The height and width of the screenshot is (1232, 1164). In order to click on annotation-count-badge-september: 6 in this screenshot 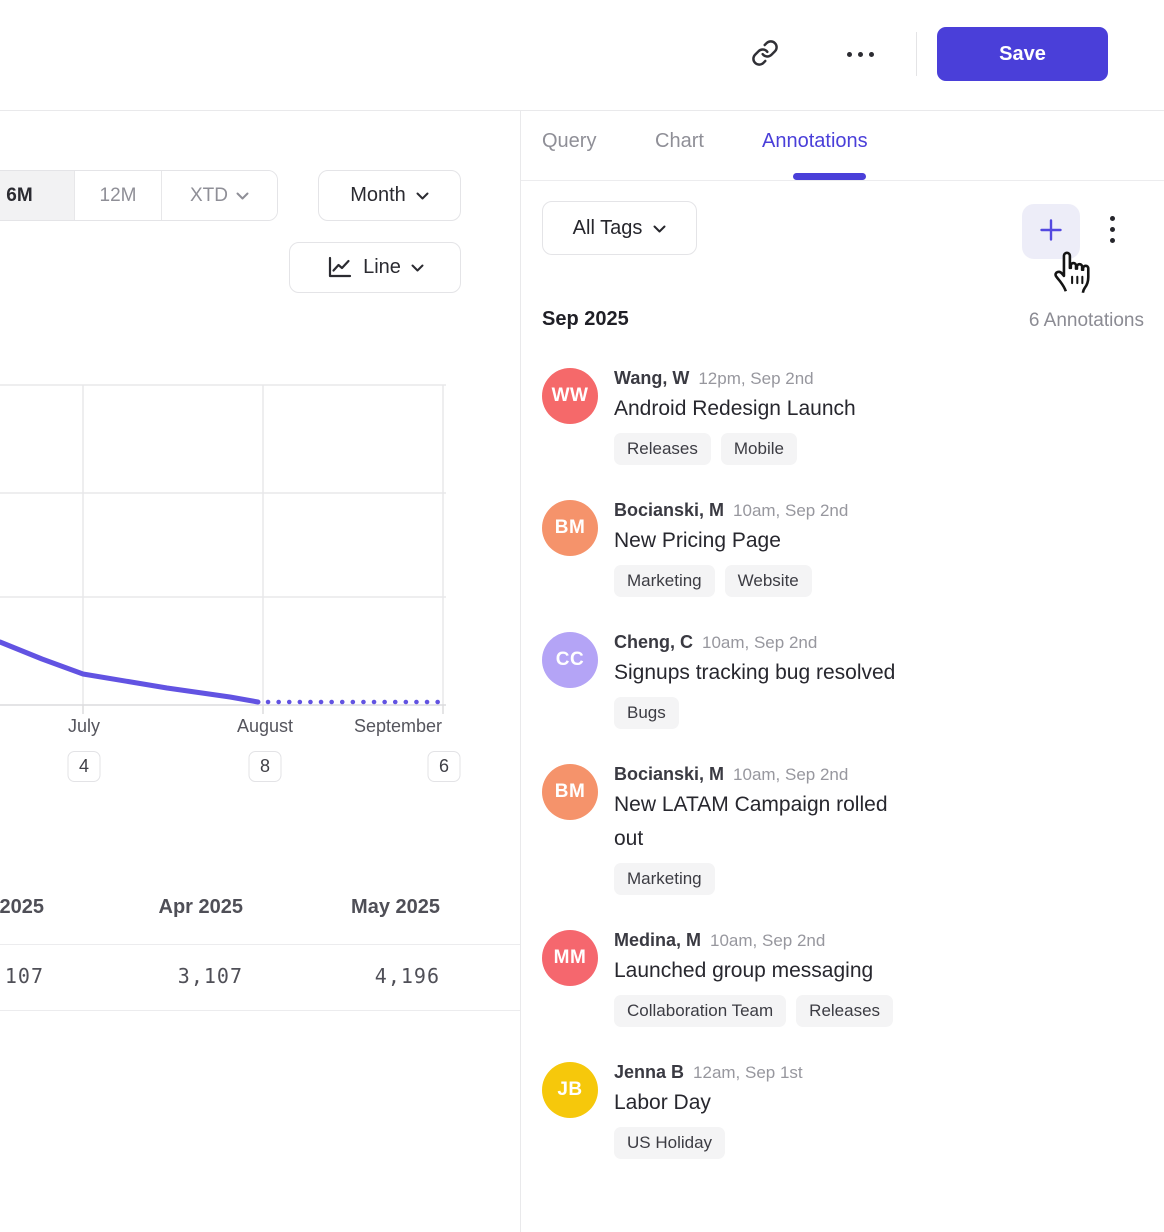, I will do `click(444, 766)`.